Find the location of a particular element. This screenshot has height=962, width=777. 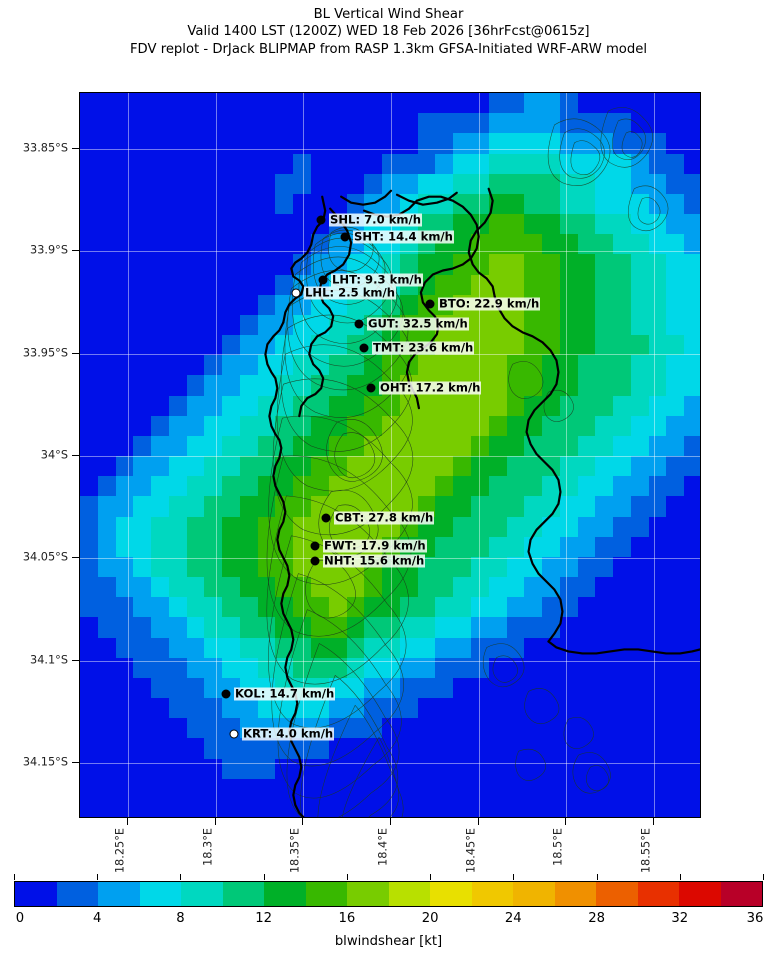

colorbar-tick-label: 36 is located at coordinates (755, 918).